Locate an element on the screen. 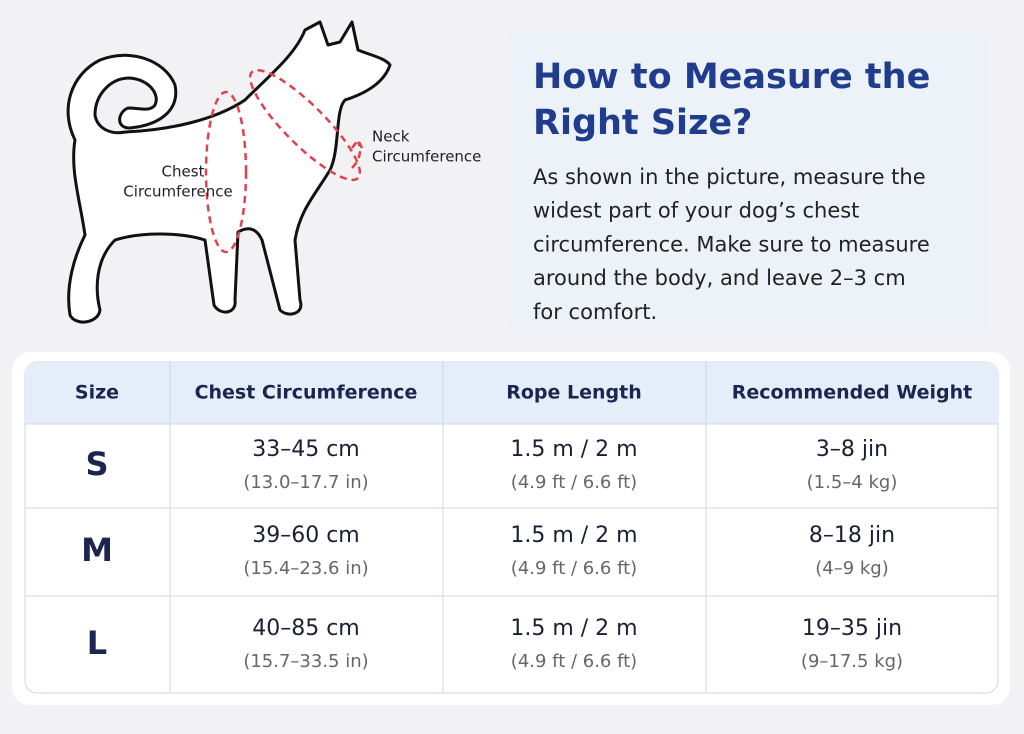 The image size is (1024, 734). cell-sub: (15.4–23.6 in) is located at coordinates (305, 568).